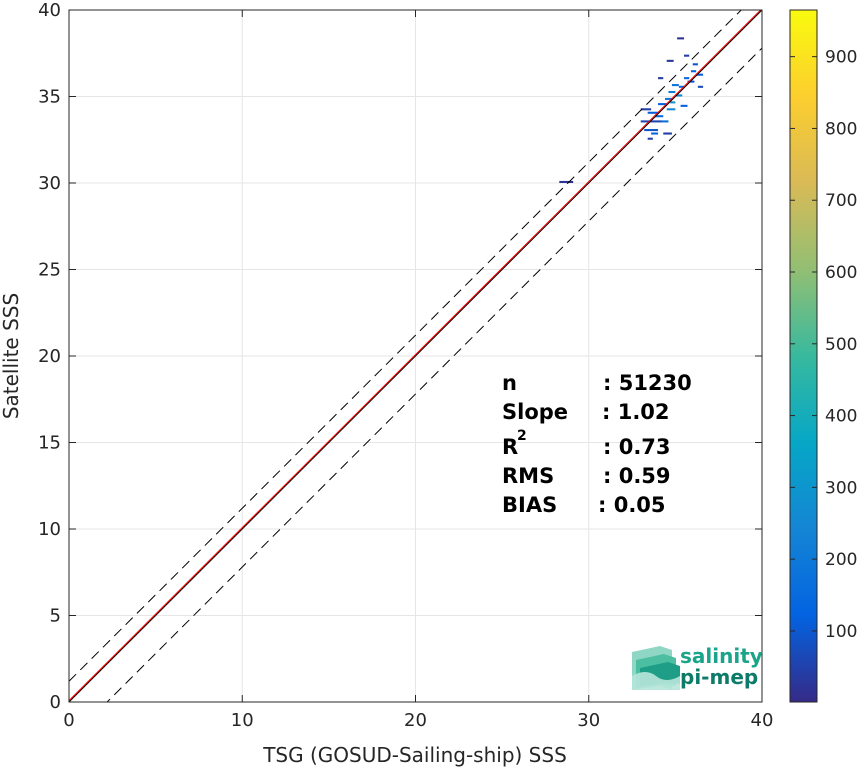  Describe the element at coordinates (55, 616) in the screenshot. I see `y-tick-label: 5` at that location.